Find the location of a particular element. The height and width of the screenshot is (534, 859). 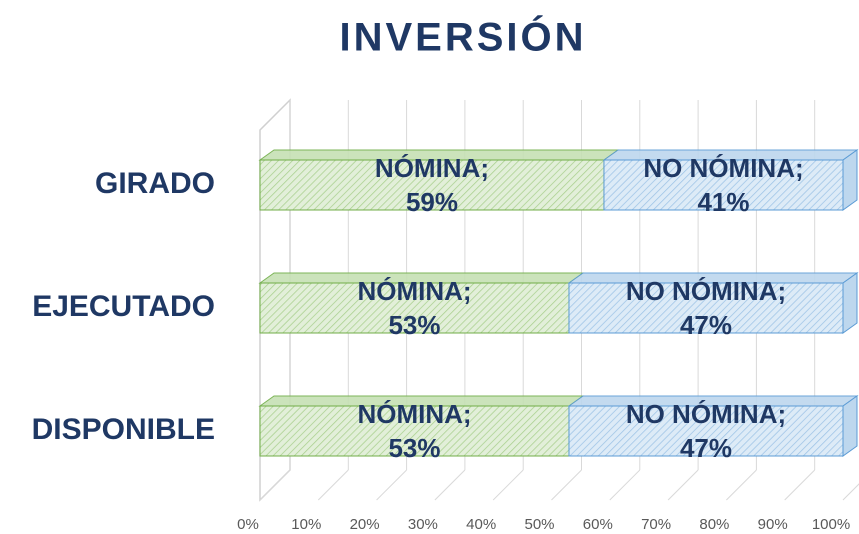

x-tick-label: 30% is located at coordinates (423, 524).